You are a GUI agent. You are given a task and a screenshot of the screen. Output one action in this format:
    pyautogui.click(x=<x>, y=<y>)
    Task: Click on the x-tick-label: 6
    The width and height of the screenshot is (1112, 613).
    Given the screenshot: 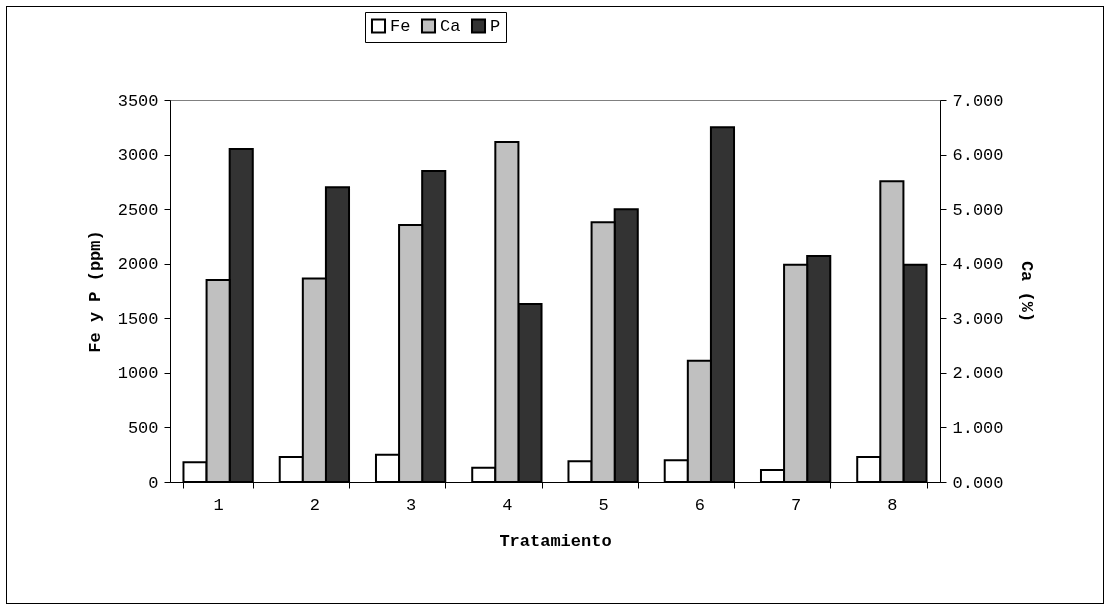 What is the action you would take?
    pyautogui.click(x=699, y=505)
    